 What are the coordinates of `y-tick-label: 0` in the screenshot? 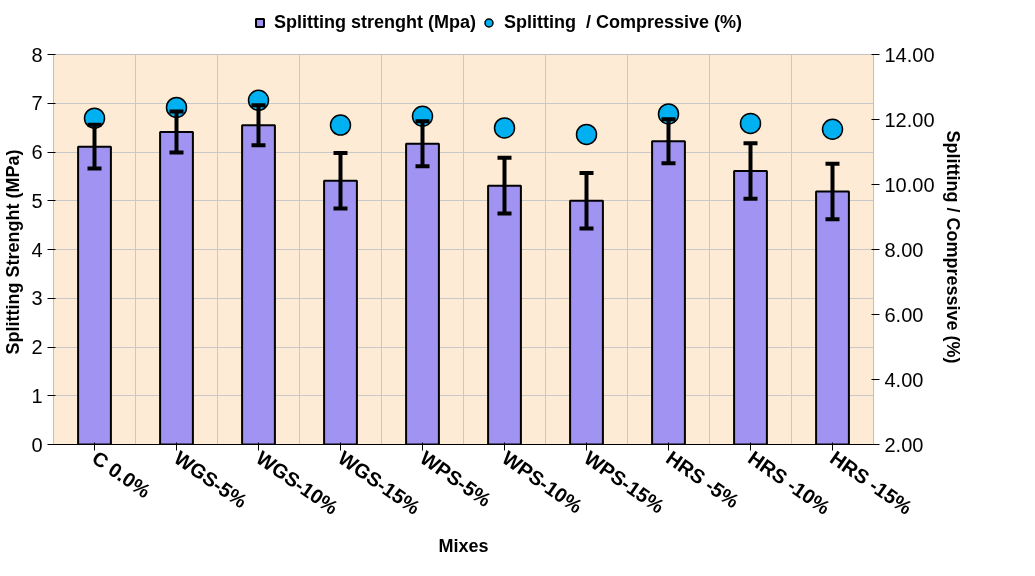 It's located at (37, 444).